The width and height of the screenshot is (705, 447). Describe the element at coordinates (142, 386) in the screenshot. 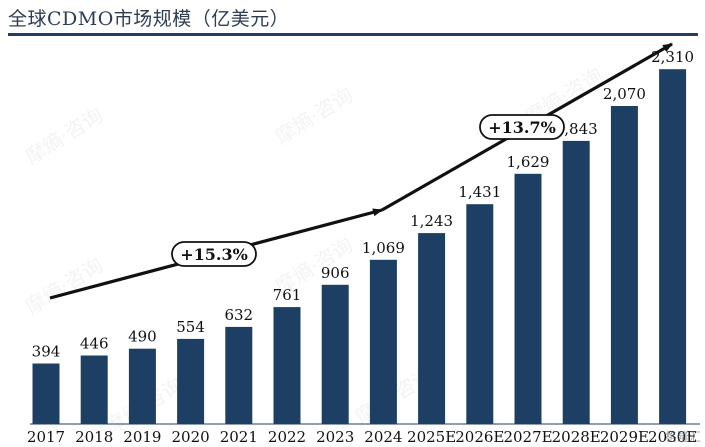

I see `bar-2019` at that location.